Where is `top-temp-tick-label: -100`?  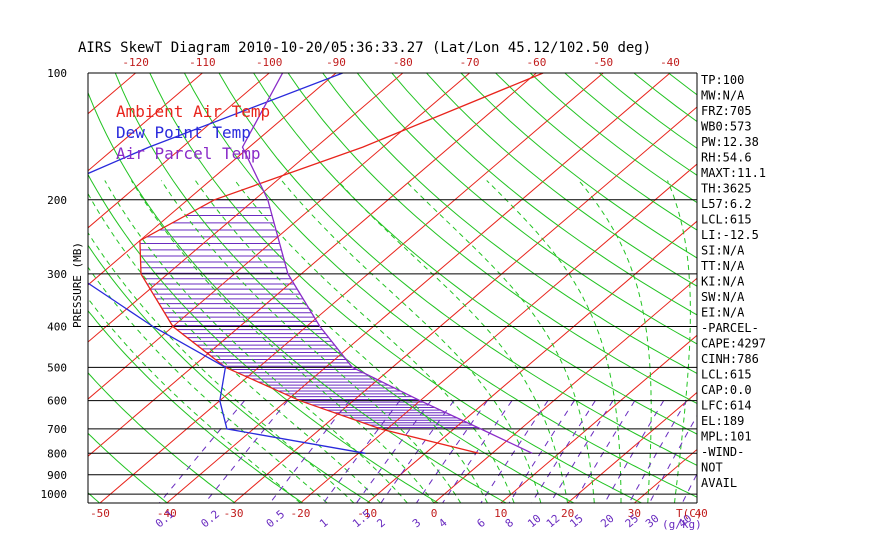
top-temp-tick-label: -100 is located at coordinates (269, 62).